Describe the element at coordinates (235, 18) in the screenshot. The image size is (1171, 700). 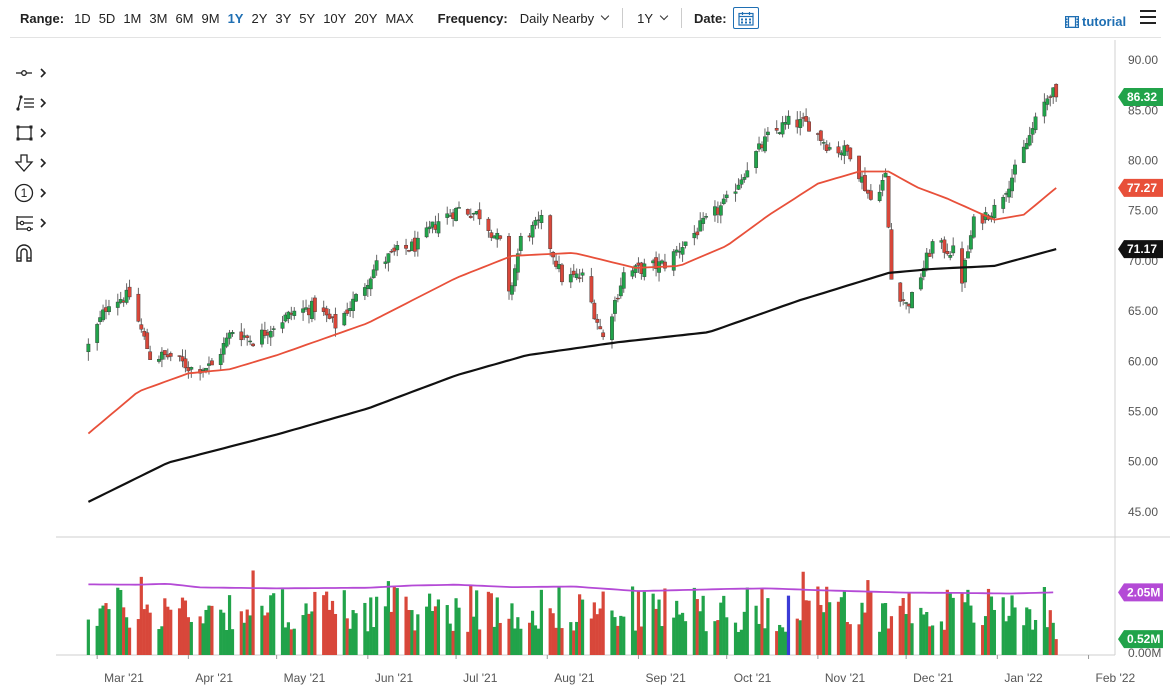
I see `range-button-1y: 1Y` at that location.